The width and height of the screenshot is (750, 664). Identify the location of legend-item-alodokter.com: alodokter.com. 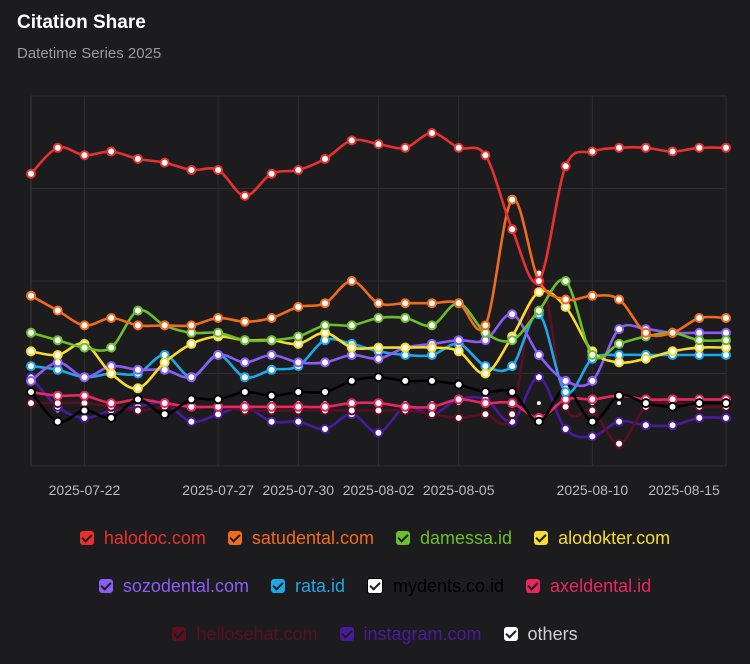
(602, 538).